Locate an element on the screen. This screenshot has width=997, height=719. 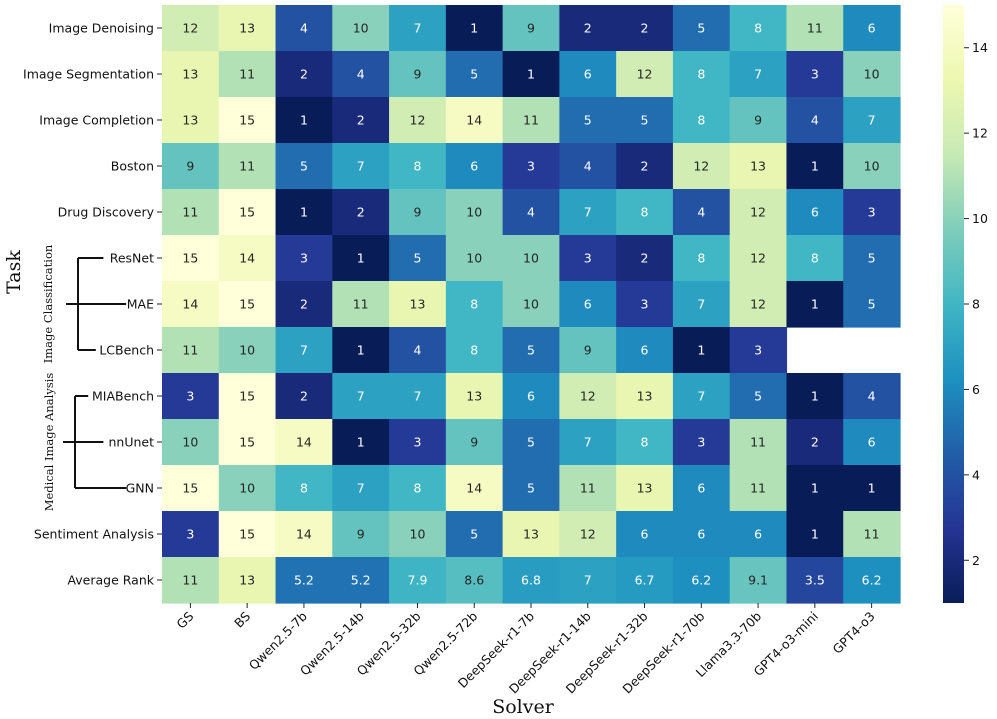
y-tick-label: Boston is located at coordinates (132, 166).